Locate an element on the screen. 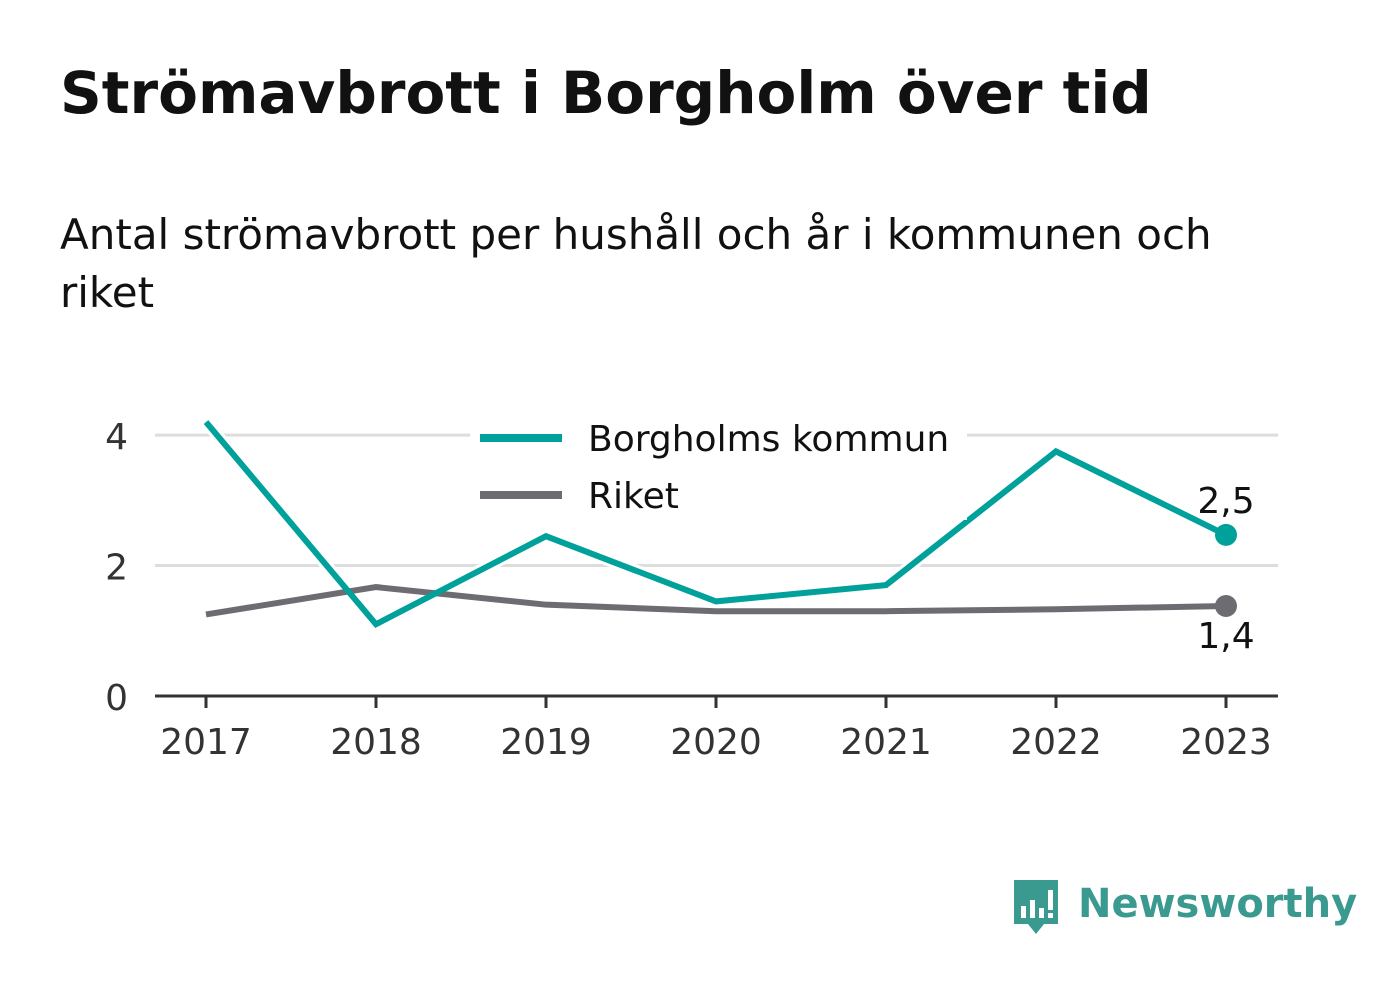  end-label-borgholm: 2,5 is located at coordinates (1225, 501).